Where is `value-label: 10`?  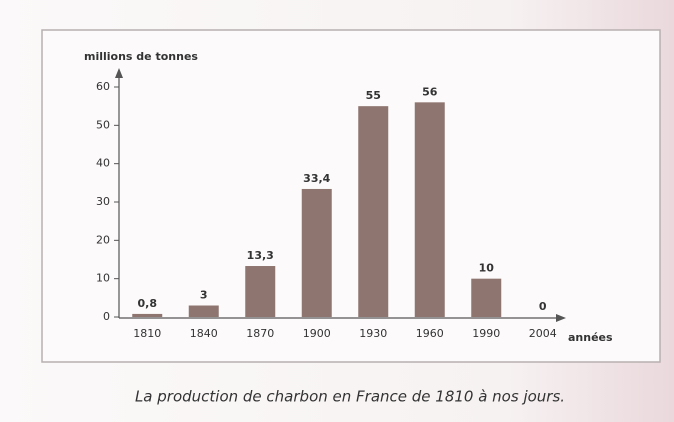
value-label: 10 is located at coordinates (487, 268).